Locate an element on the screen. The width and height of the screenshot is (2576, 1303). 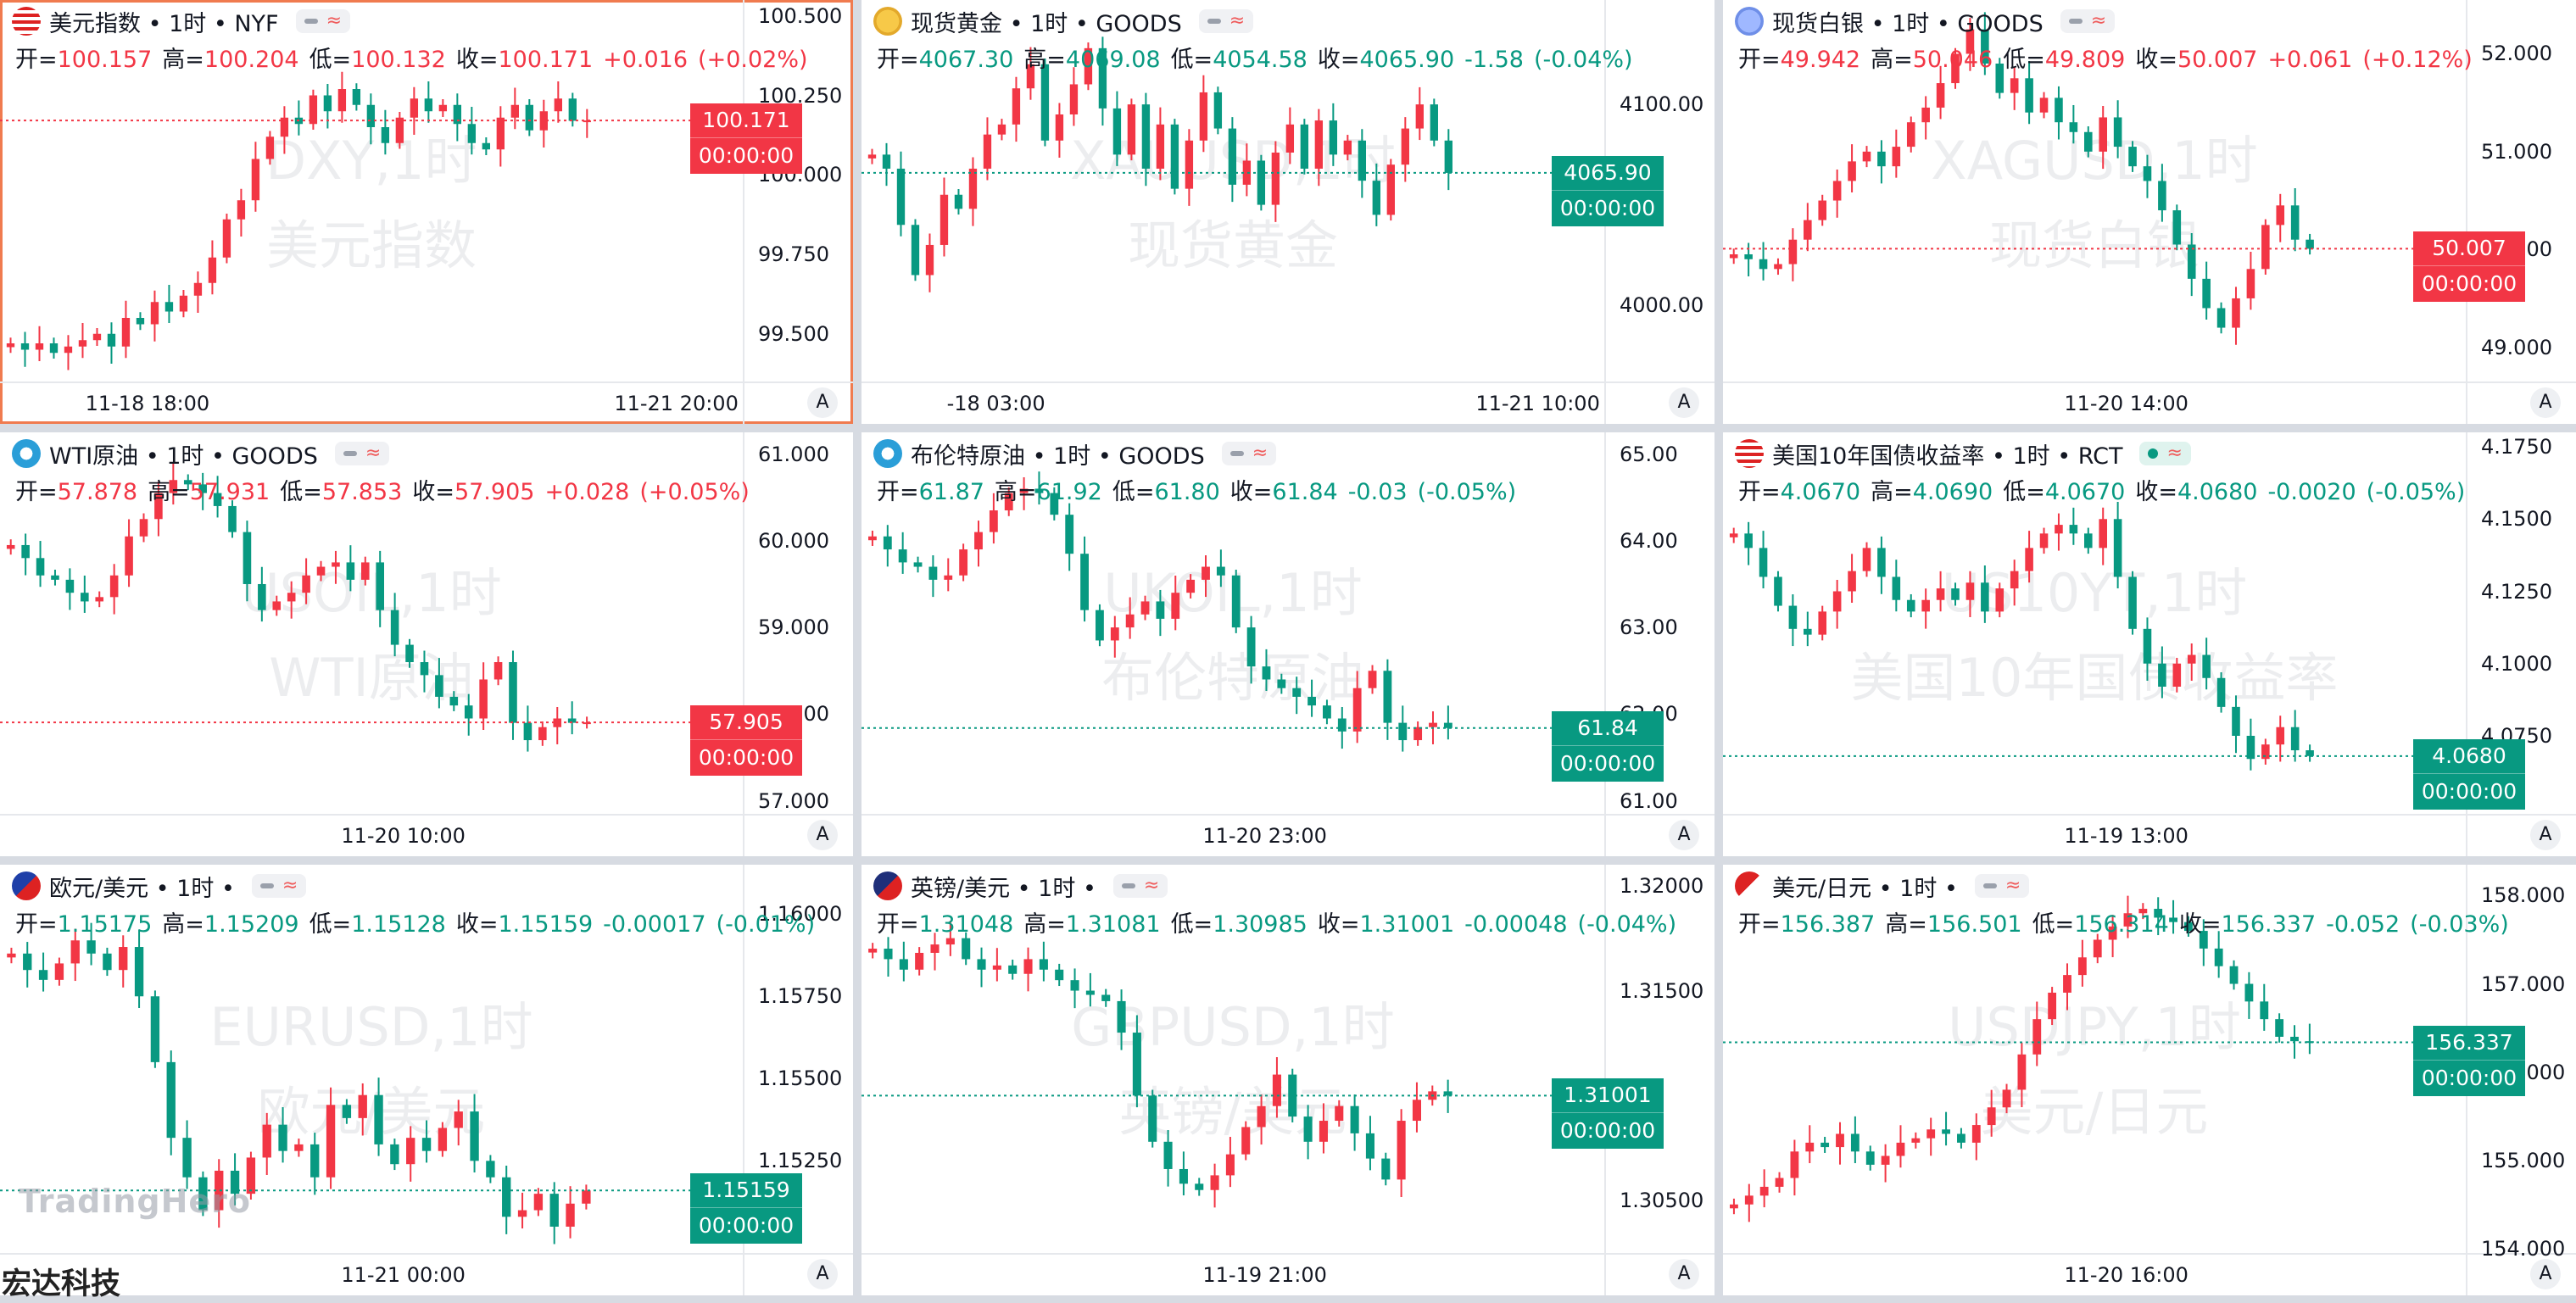
symbol-header: 欧元/美元 • 1时 • ≈ is located at coordinates (159, 887).